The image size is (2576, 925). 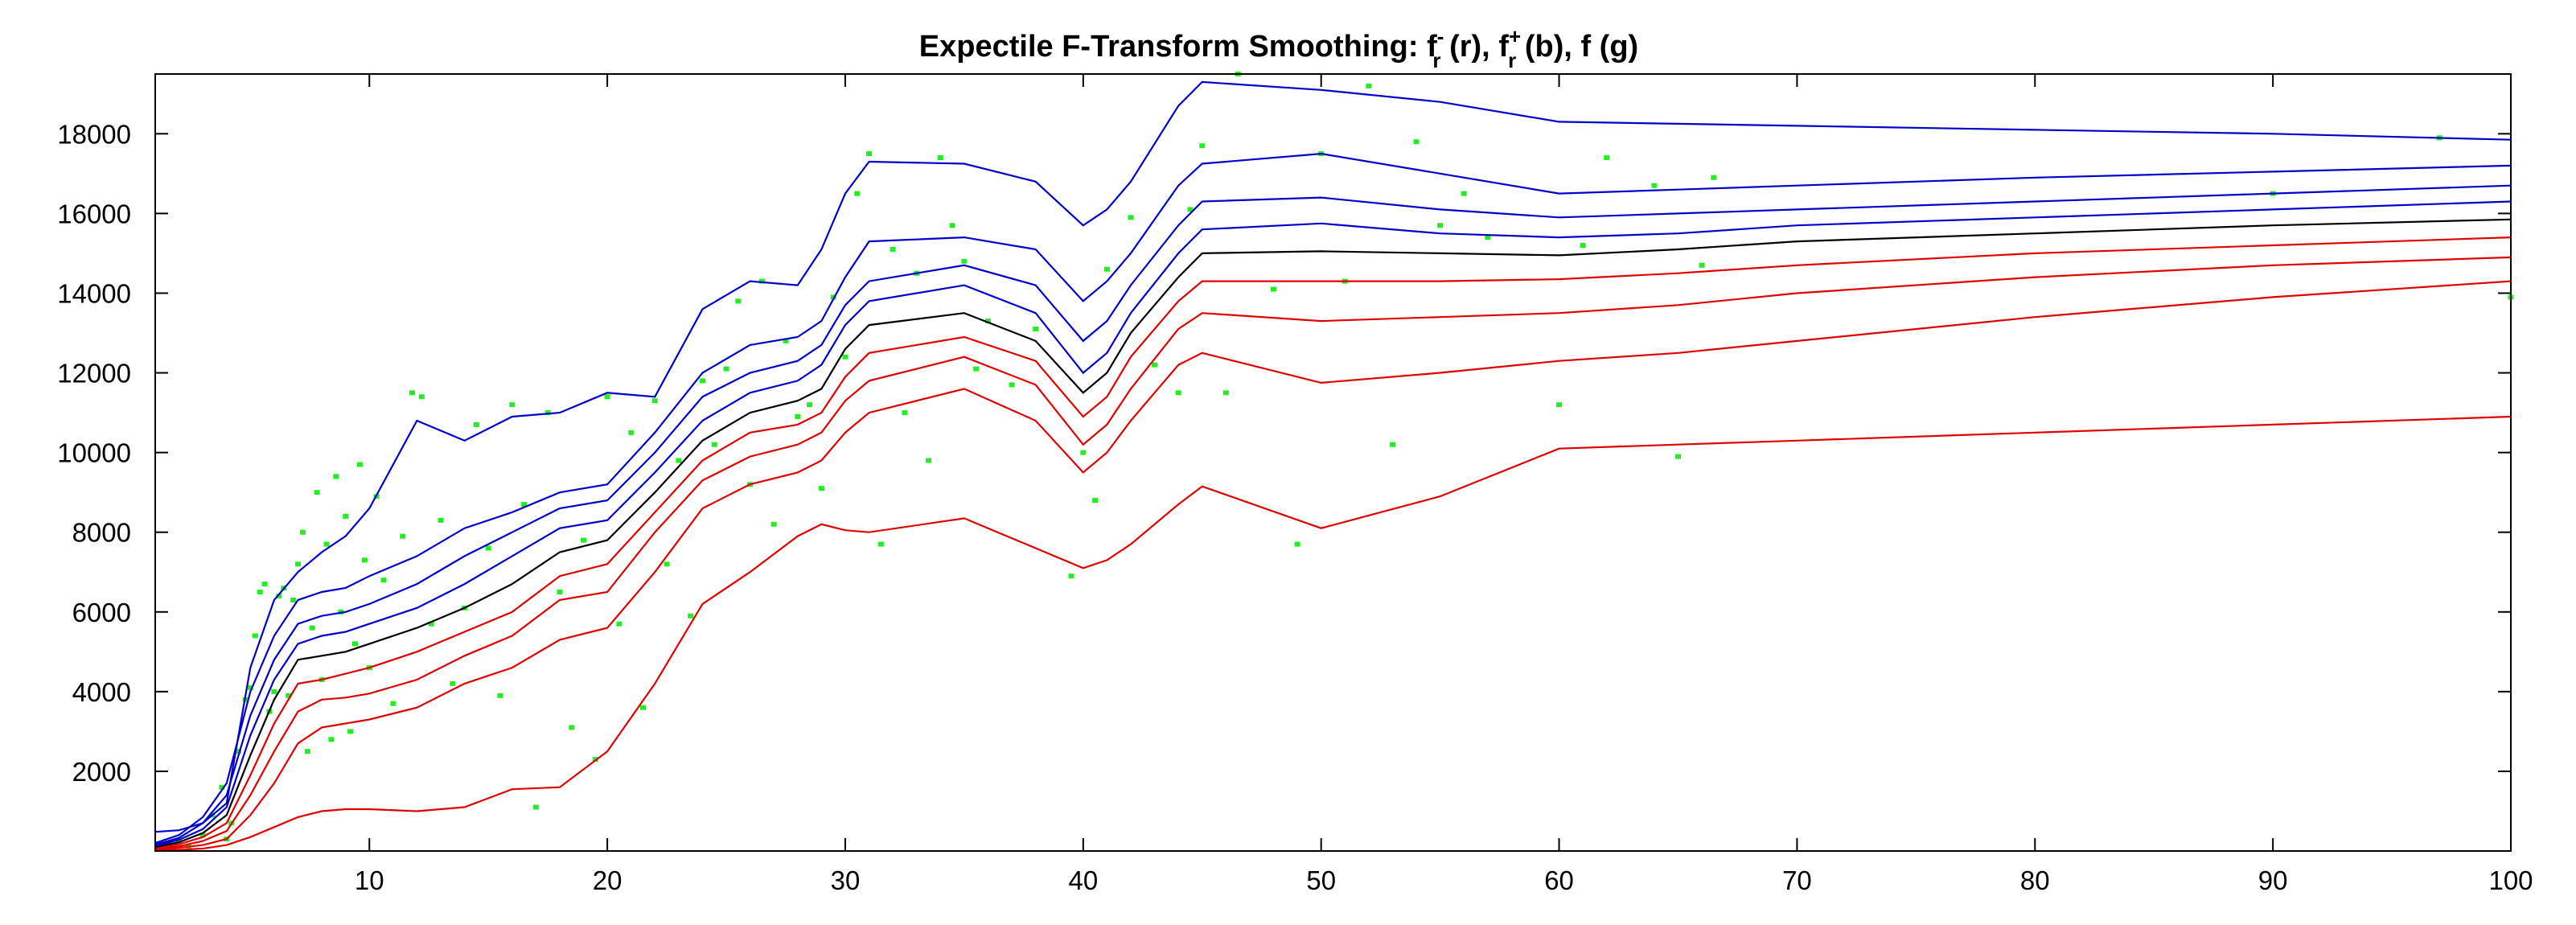 I want to click on title-f-lower-sub: r, so click(x=1436, y=60).